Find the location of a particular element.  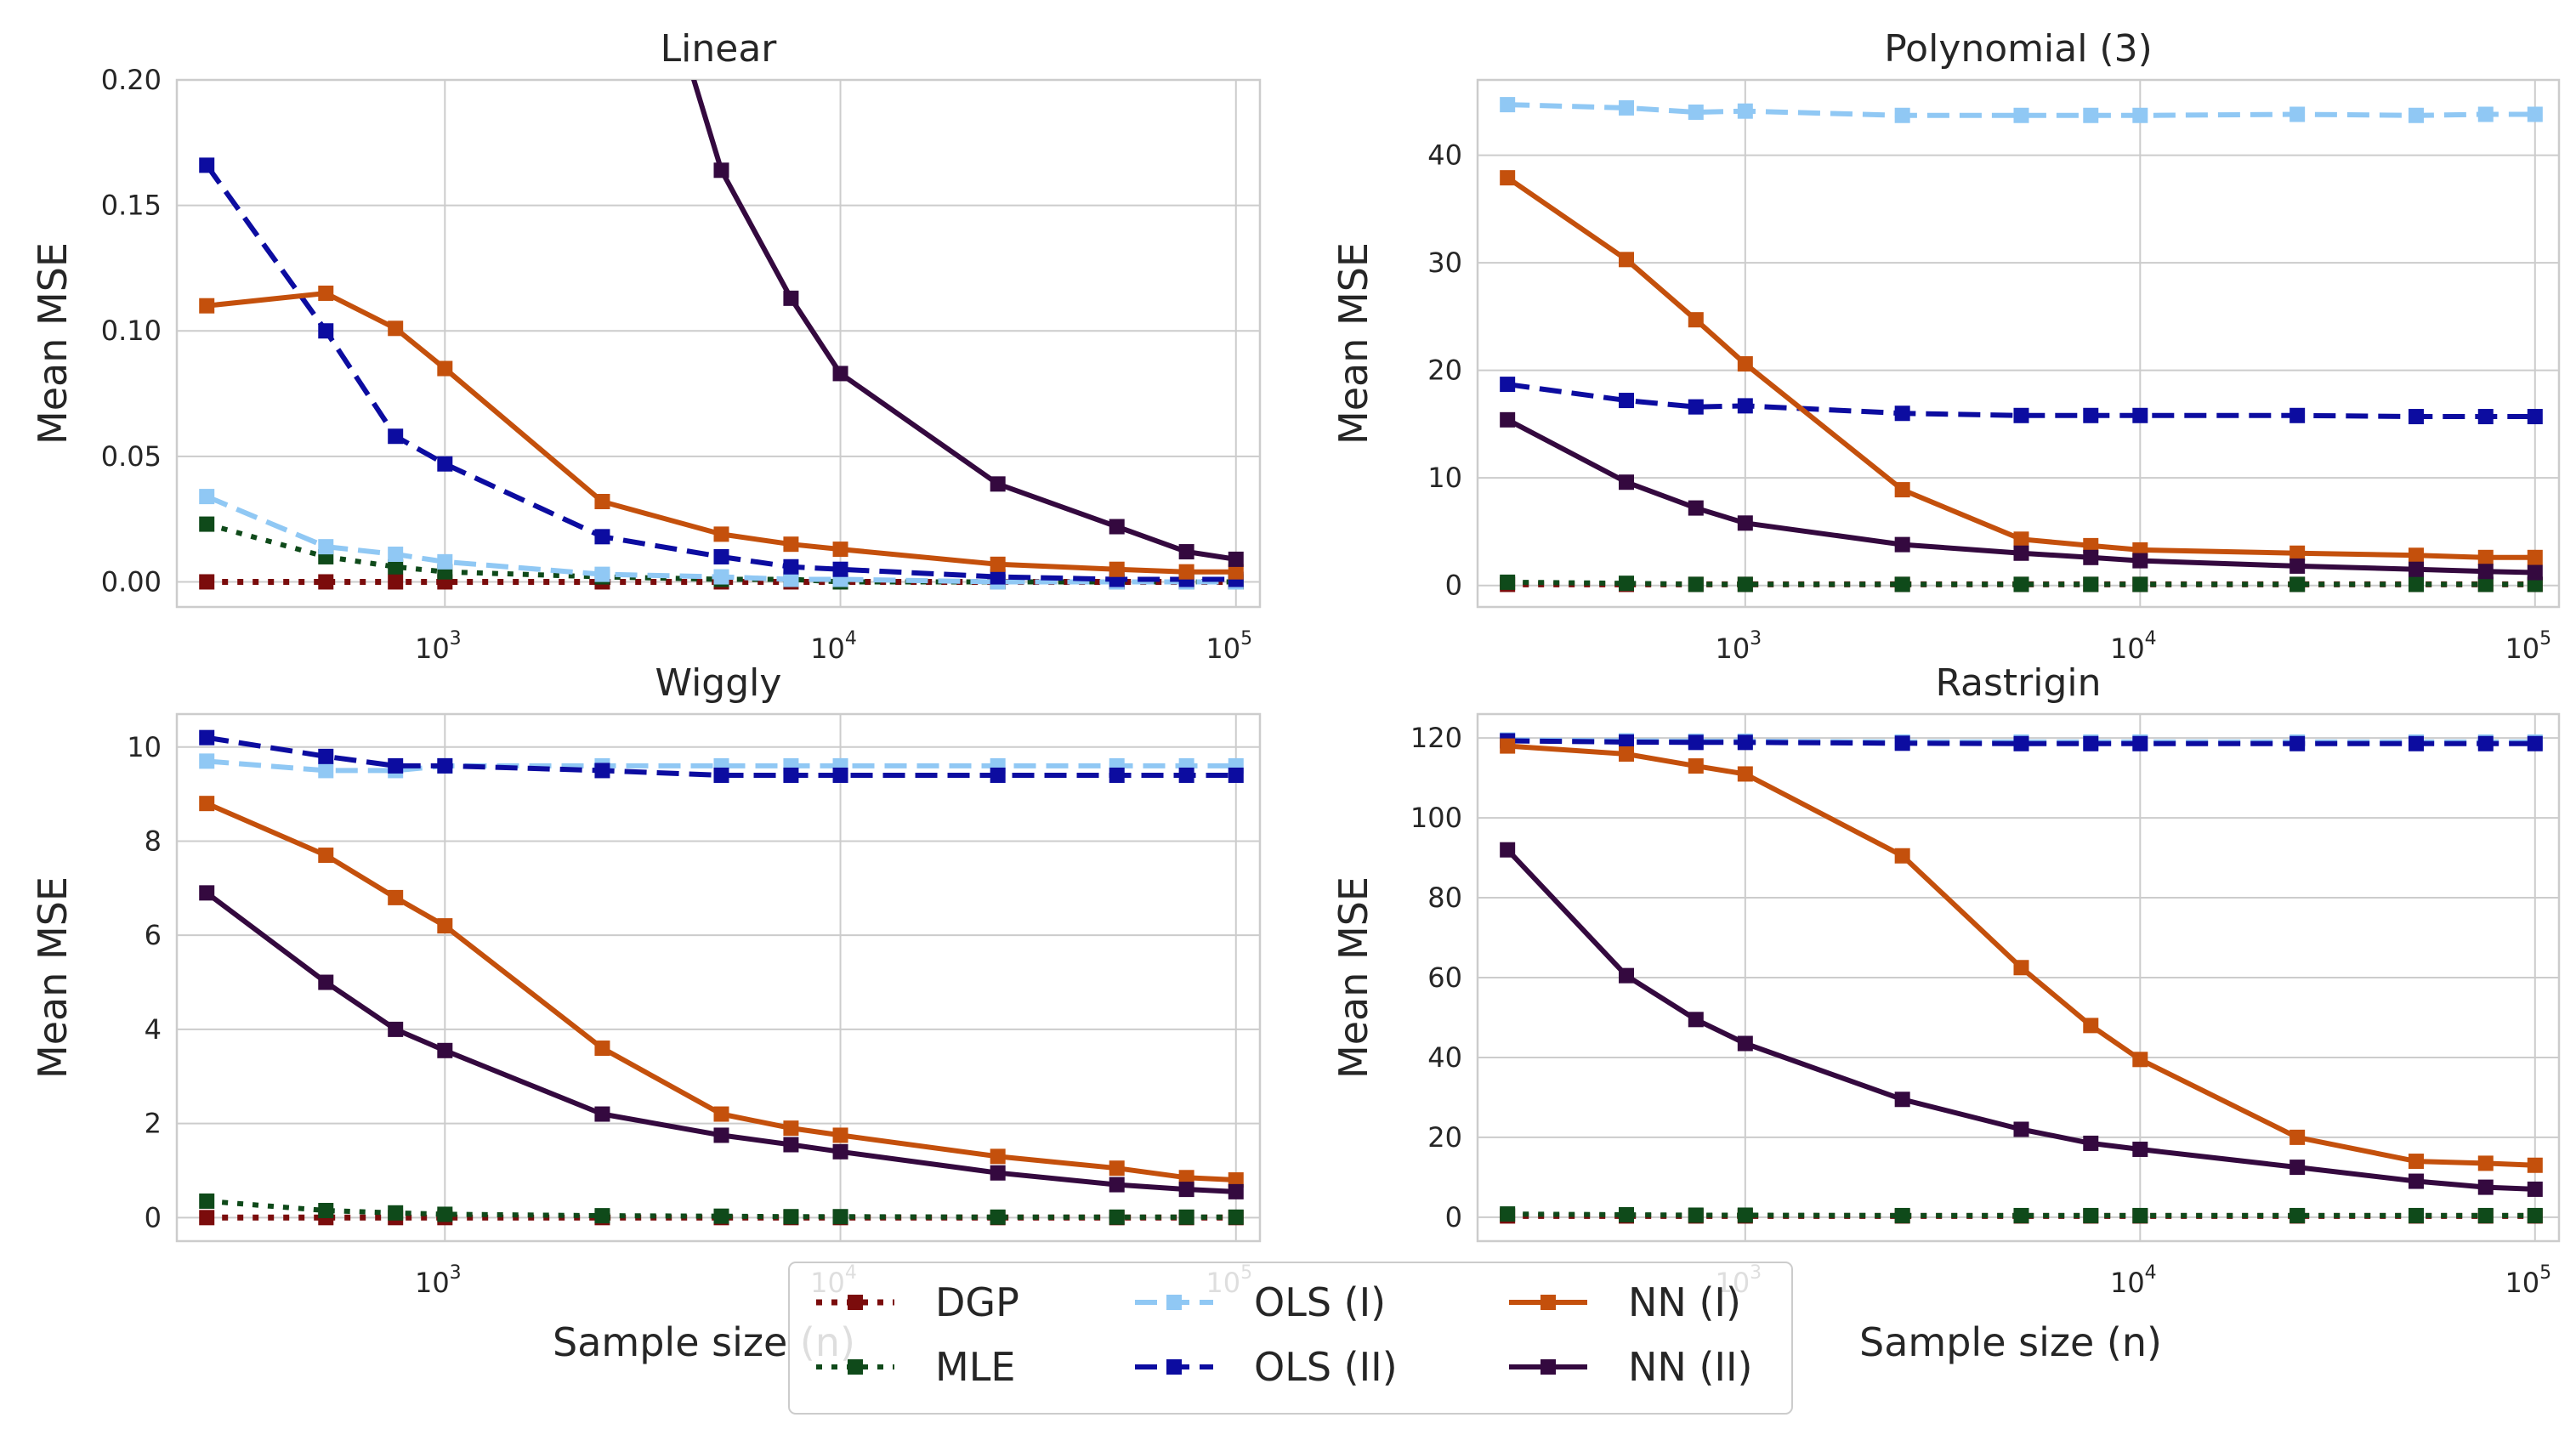

legend-item-ols2: OLS (II) is located at coordinates (1266, 1367).